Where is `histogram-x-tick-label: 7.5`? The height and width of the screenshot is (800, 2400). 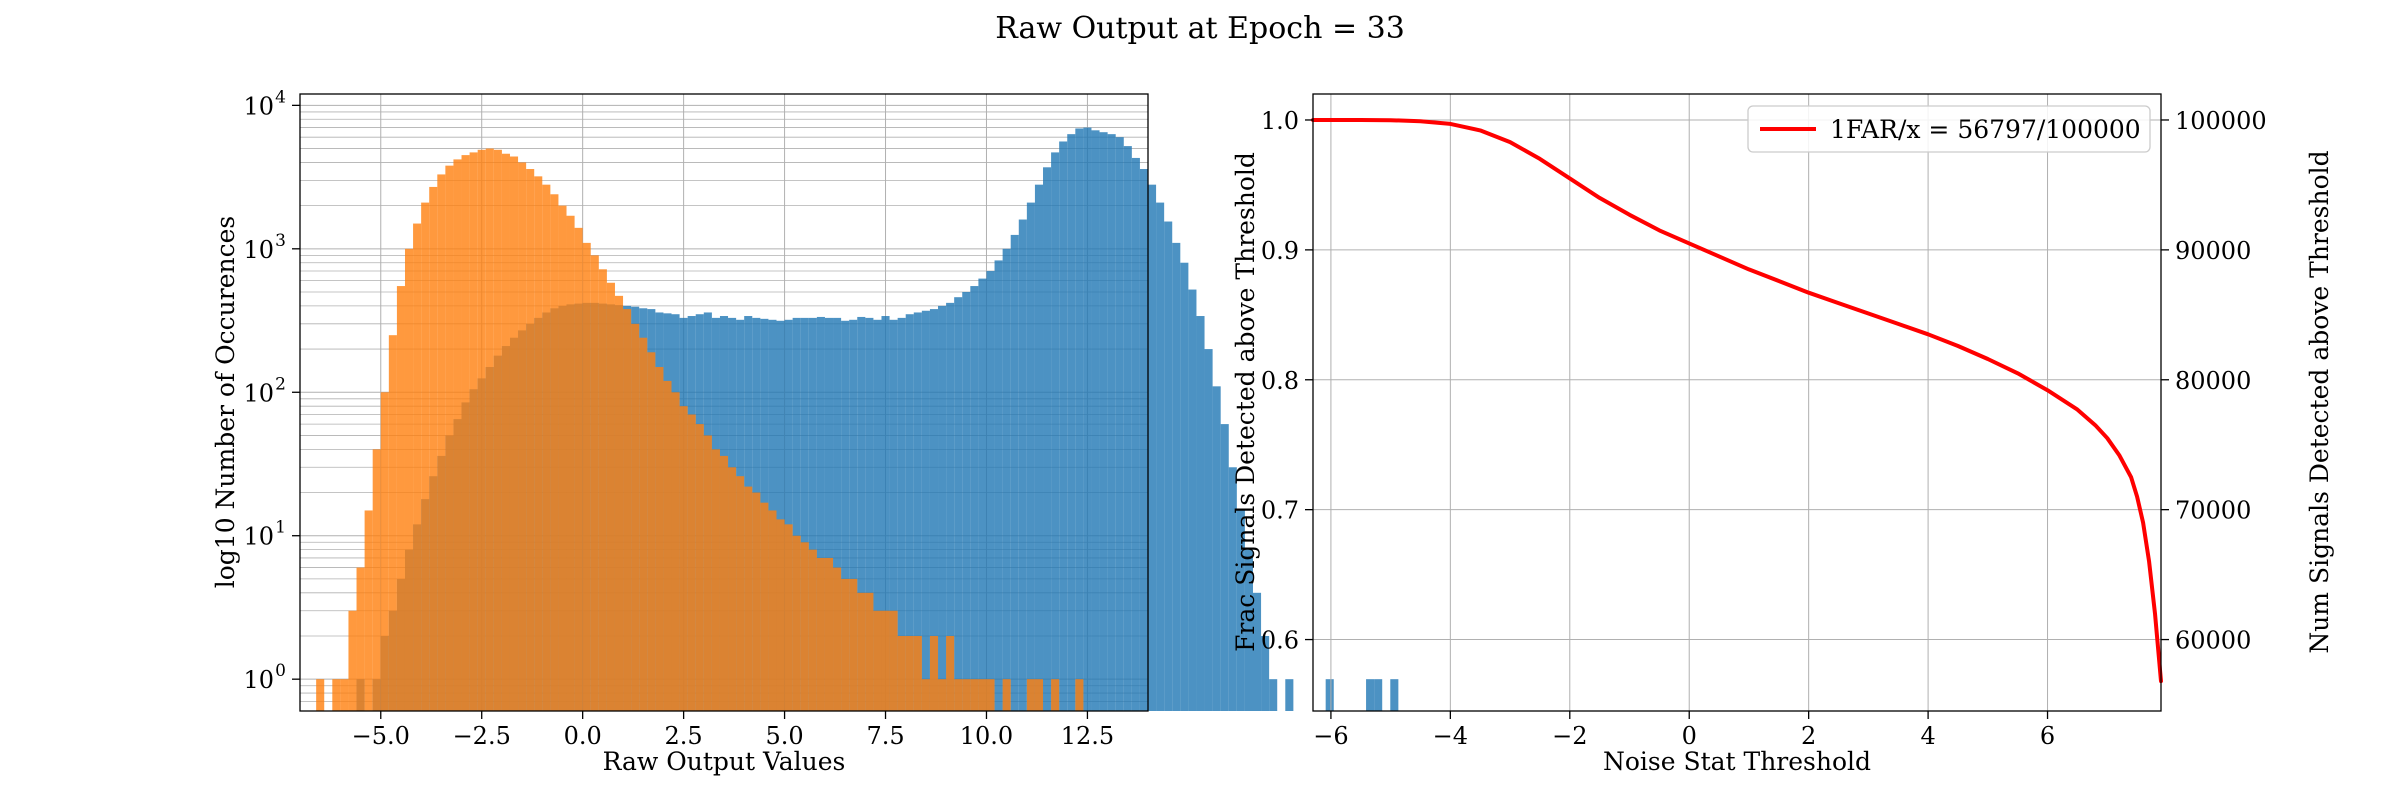
histogram-x-tick-label: 7.5 is located at coordinates (885, 736).